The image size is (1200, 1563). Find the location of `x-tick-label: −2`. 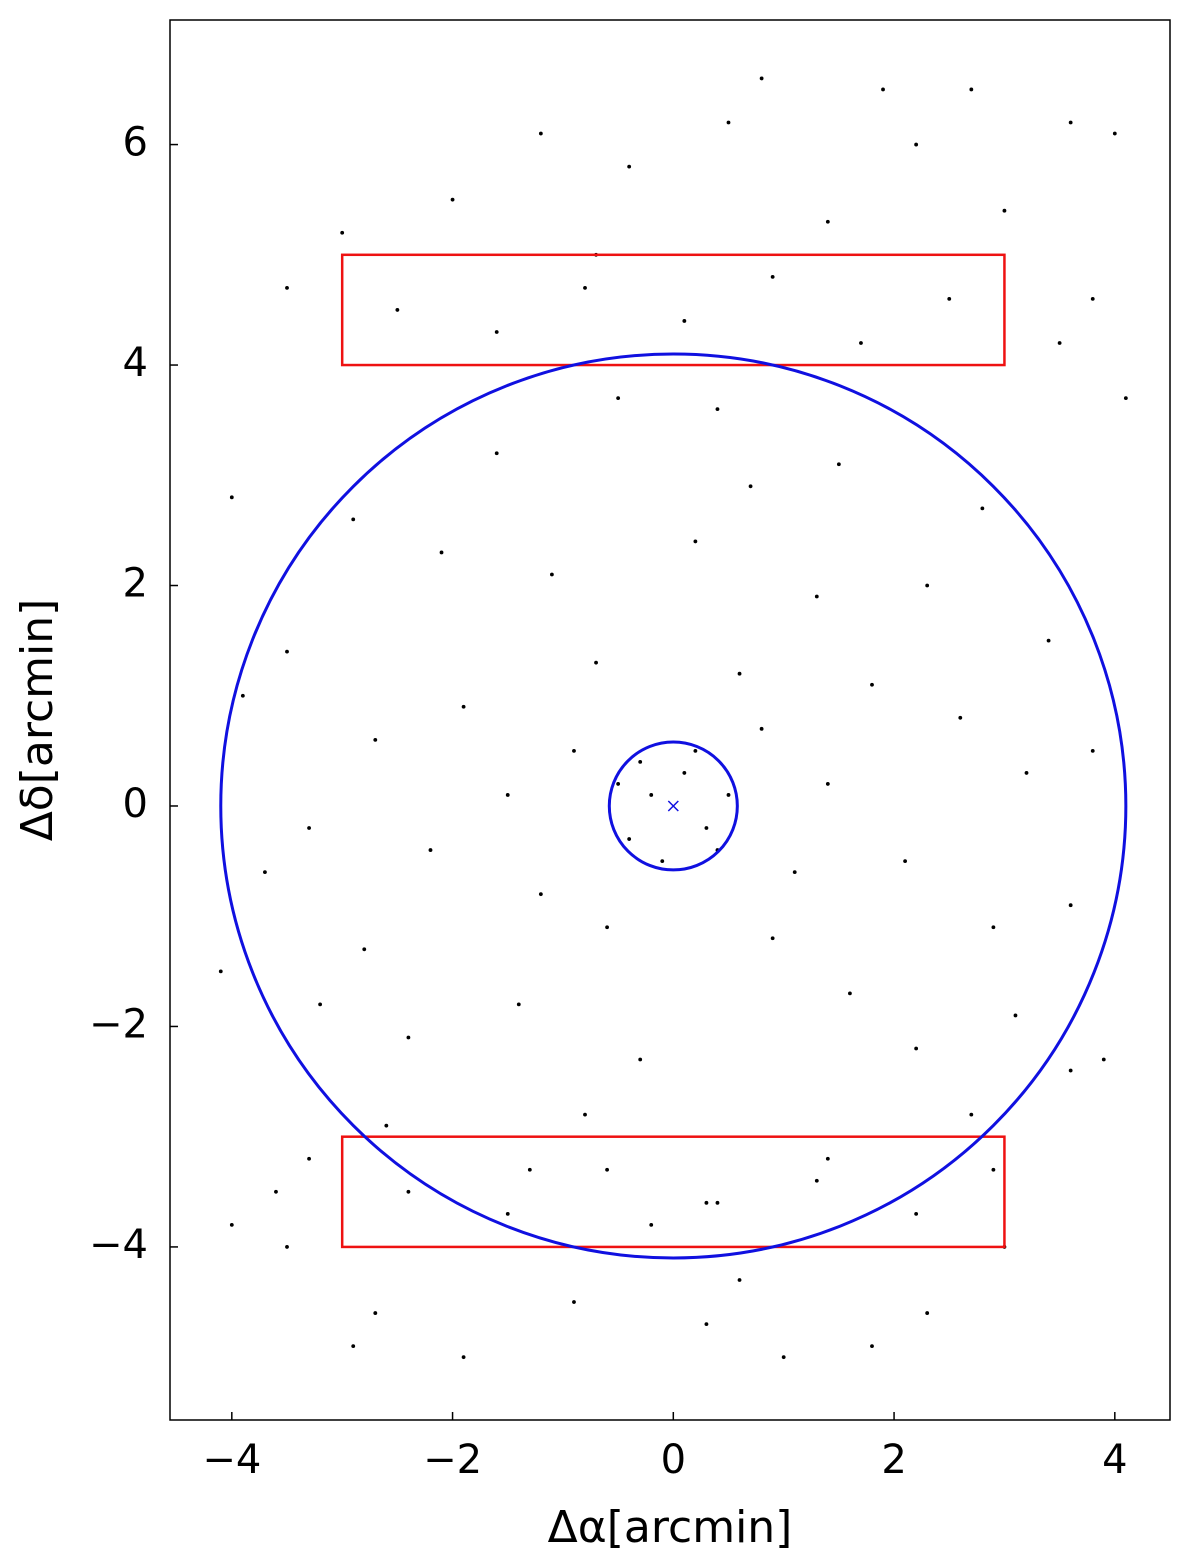

x-tick-label: −2 is located at coordinates (452, 1460).